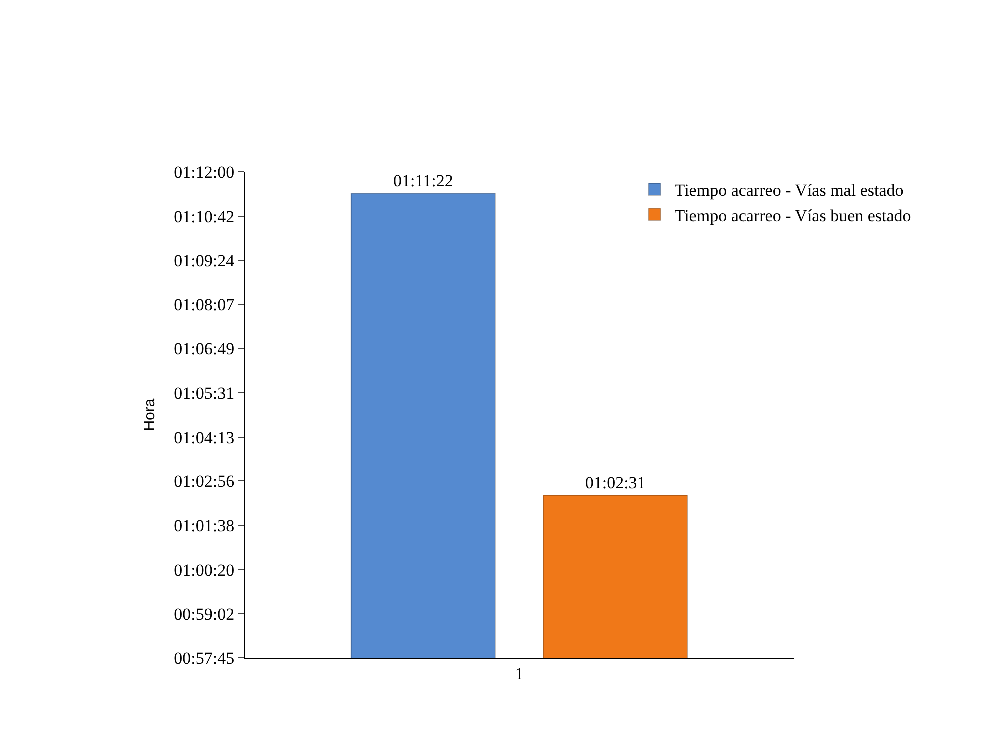  What do you see at coordinates (204, 394) in the screenshot?
I see `y-tick-label: 01:05:31` at bounding box center [204, 394].